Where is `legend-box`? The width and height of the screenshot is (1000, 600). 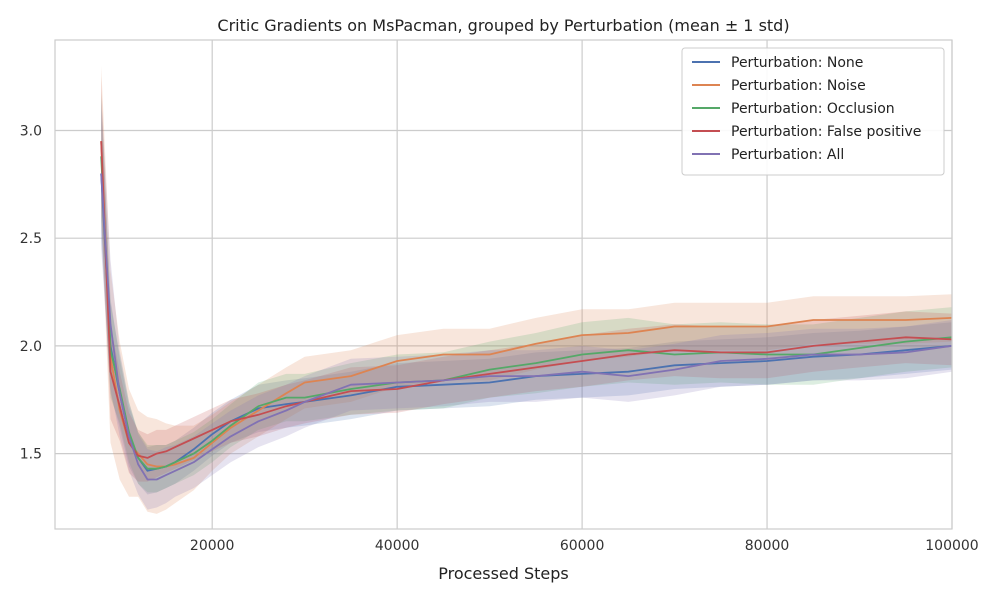 legend-box is located at coordinates (813, 111).